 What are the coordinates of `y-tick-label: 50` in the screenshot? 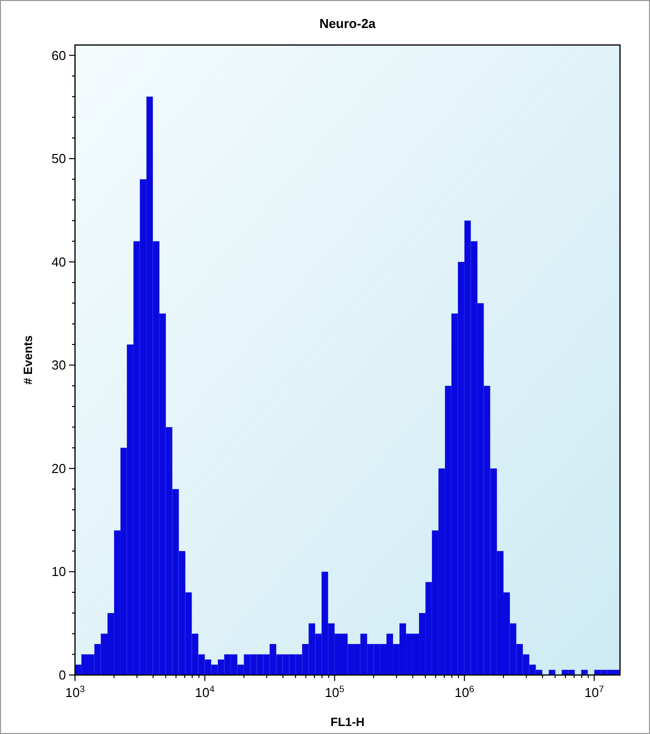 It's located at (59, 158).